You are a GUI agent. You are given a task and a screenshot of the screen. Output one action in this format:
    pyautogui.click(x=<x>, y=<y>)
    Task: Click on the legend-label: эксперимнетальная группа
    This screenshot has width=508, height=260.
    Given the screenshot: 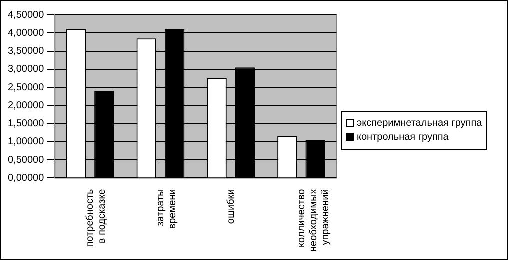 What is the action you would take?
    pyautogui.click(x=419, y=123)
    